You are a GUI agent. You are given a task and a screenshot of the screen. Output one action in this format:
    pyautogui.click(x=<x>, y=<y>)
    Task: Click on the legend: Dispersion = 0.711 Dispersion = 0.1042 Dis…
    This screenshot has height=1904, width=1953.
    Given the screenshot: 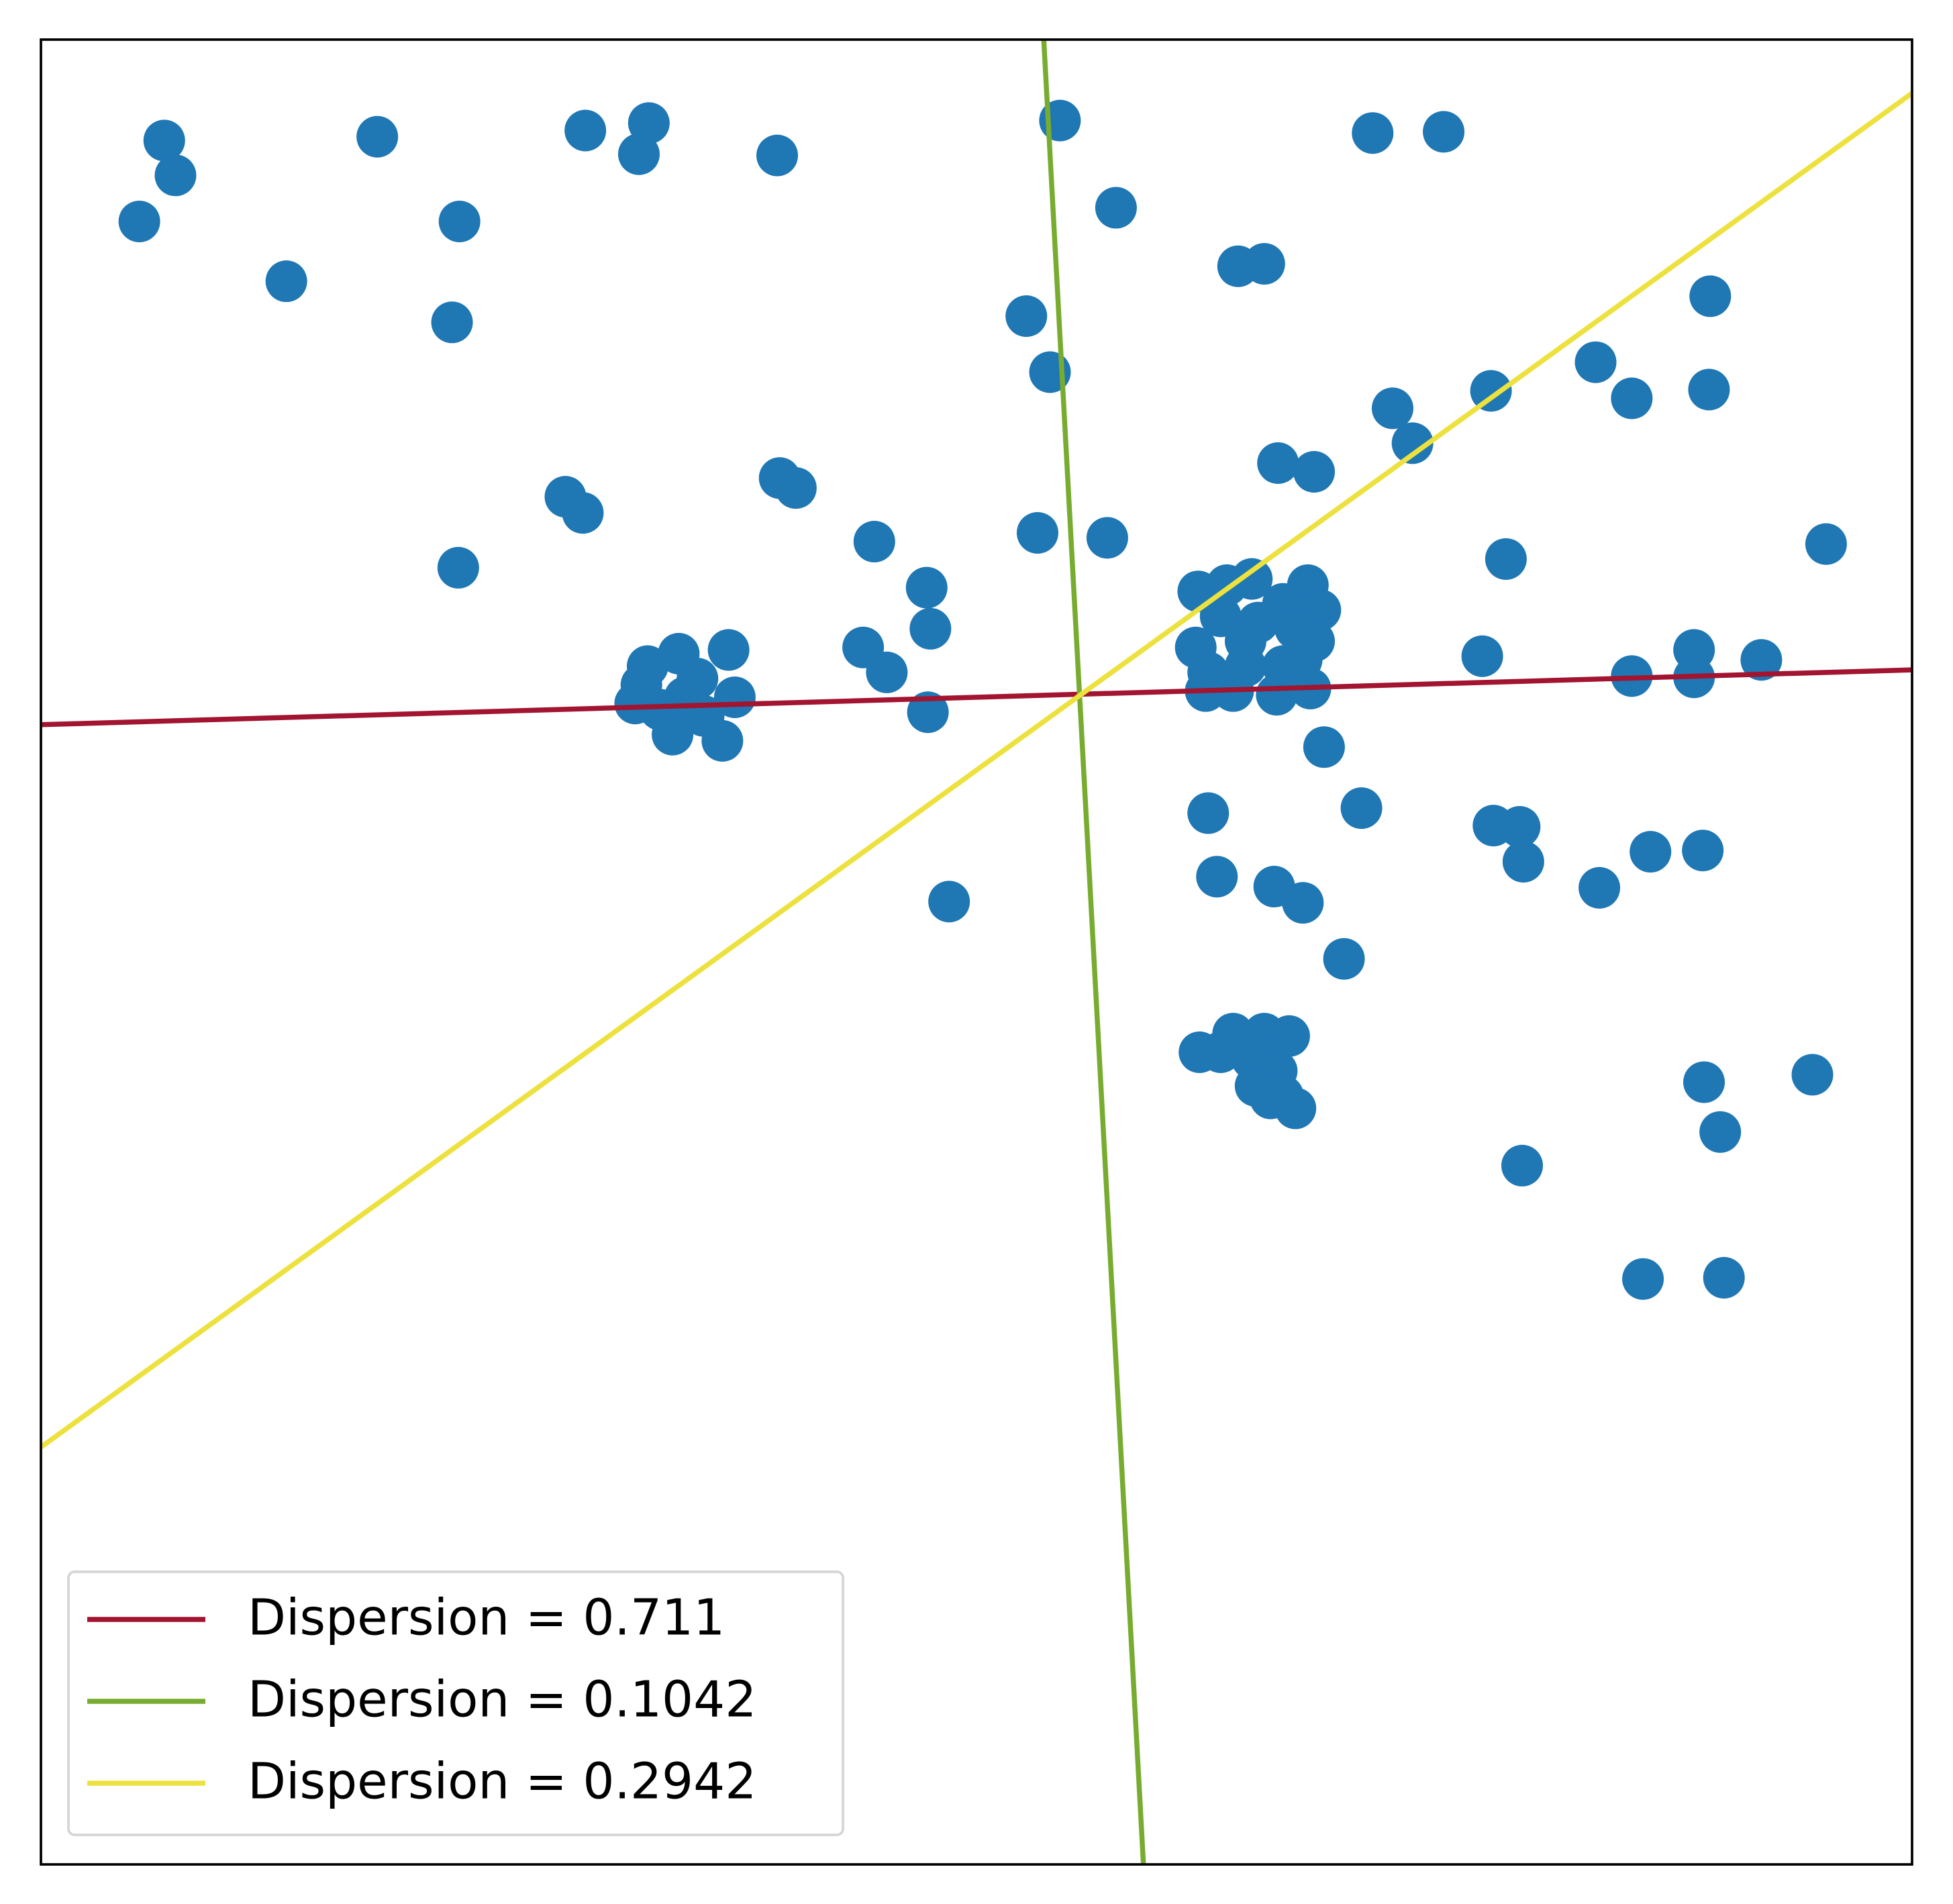 What is the action you would take?
    pyautogui.click(x=455, y=1703)
    